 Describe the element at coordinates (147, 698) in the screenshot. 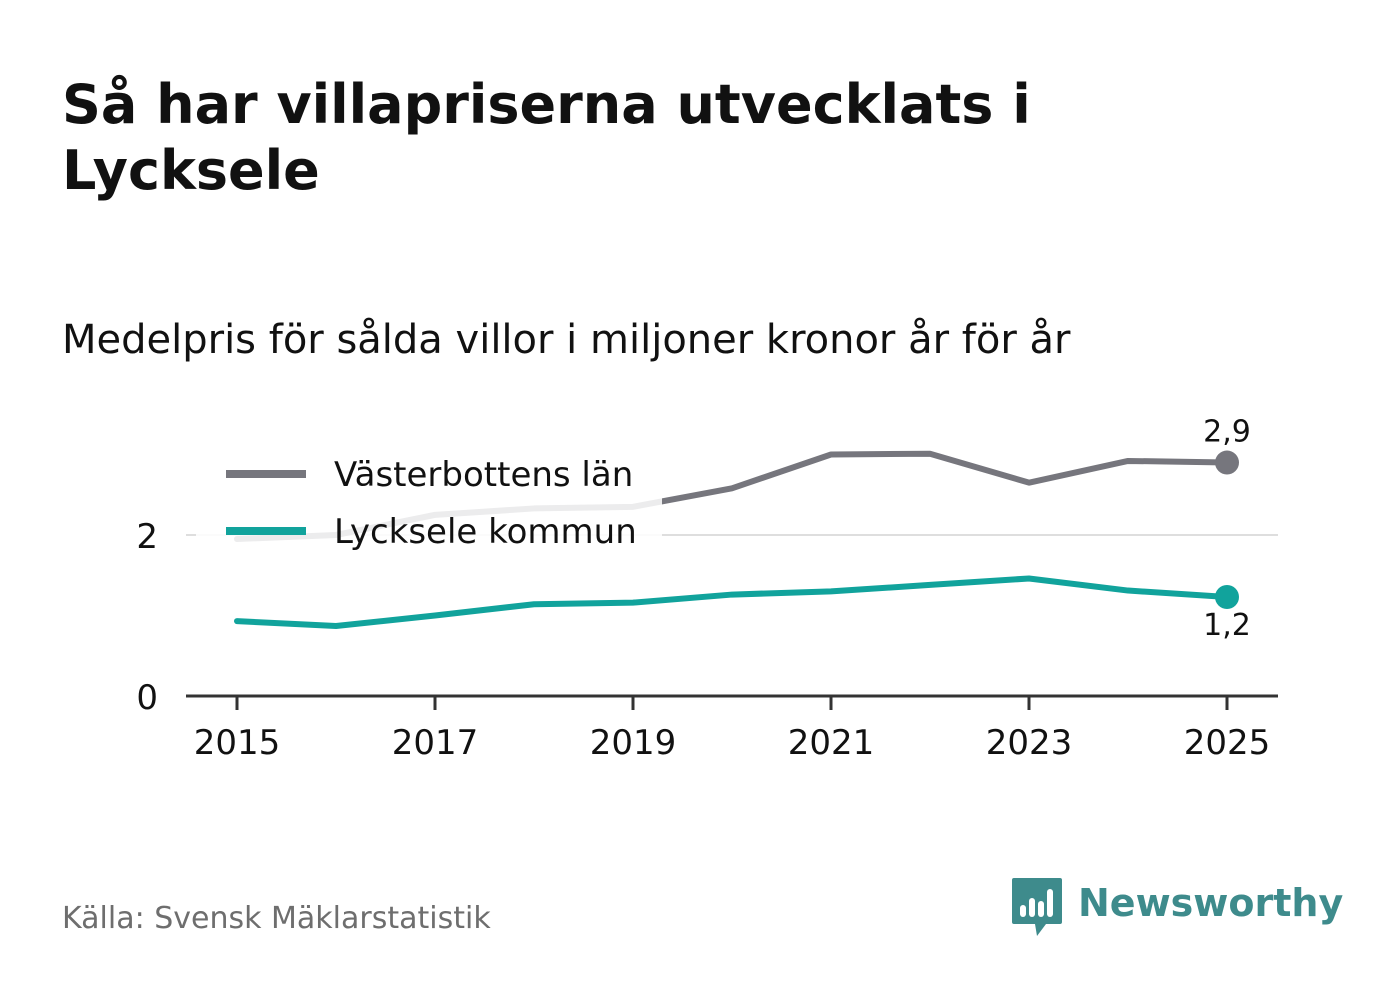

I see `y-tick-label: 0` at that location.